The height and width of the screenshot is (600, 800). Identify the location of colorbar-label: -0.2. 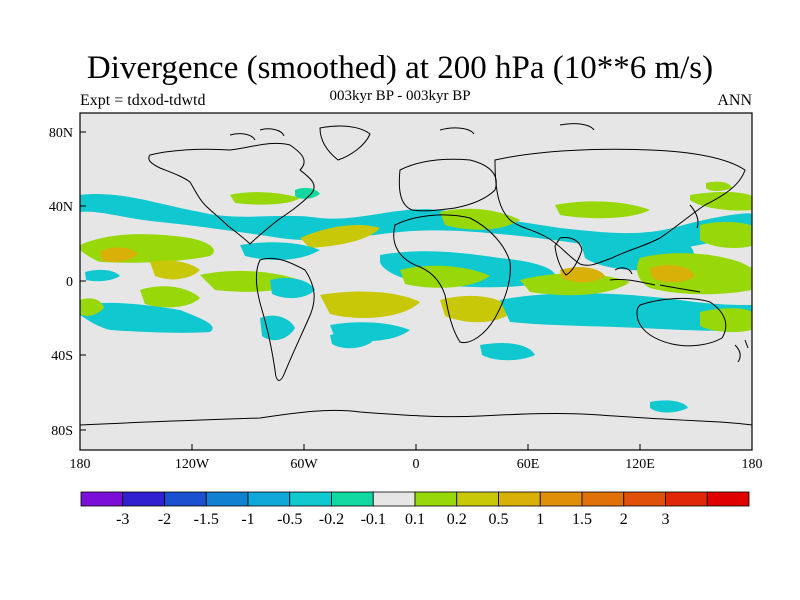
(331, 519).